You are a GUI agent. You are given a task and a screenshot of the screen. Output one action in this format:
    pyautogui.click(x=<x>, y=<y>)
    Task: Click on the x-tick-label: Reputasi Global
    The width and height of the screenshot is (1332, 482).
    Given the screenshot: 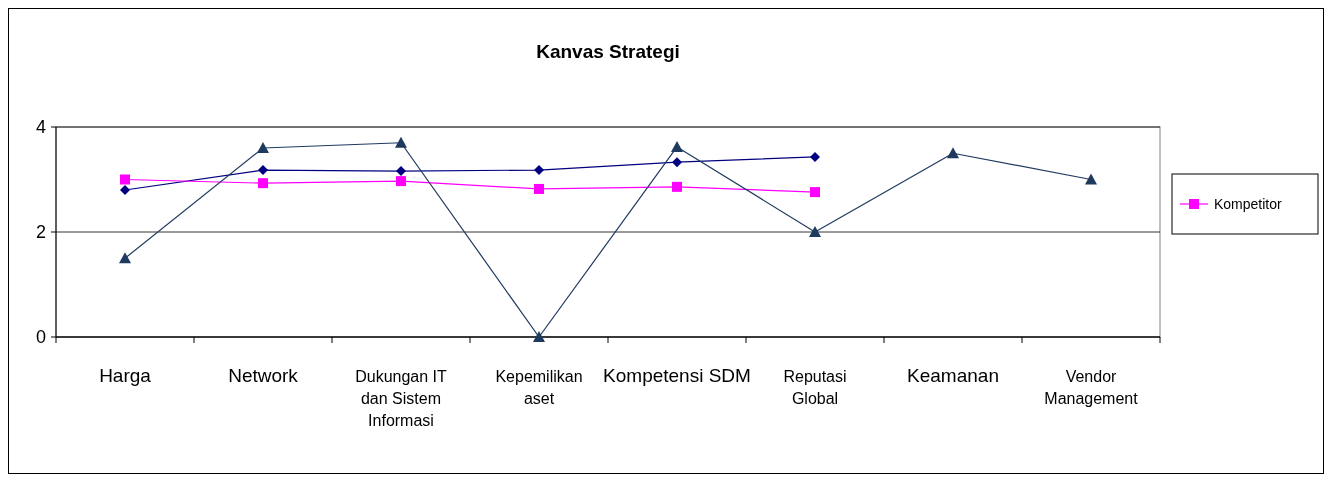 What is the action you would take?
    pyautogui.click(x=815, y=387)
    